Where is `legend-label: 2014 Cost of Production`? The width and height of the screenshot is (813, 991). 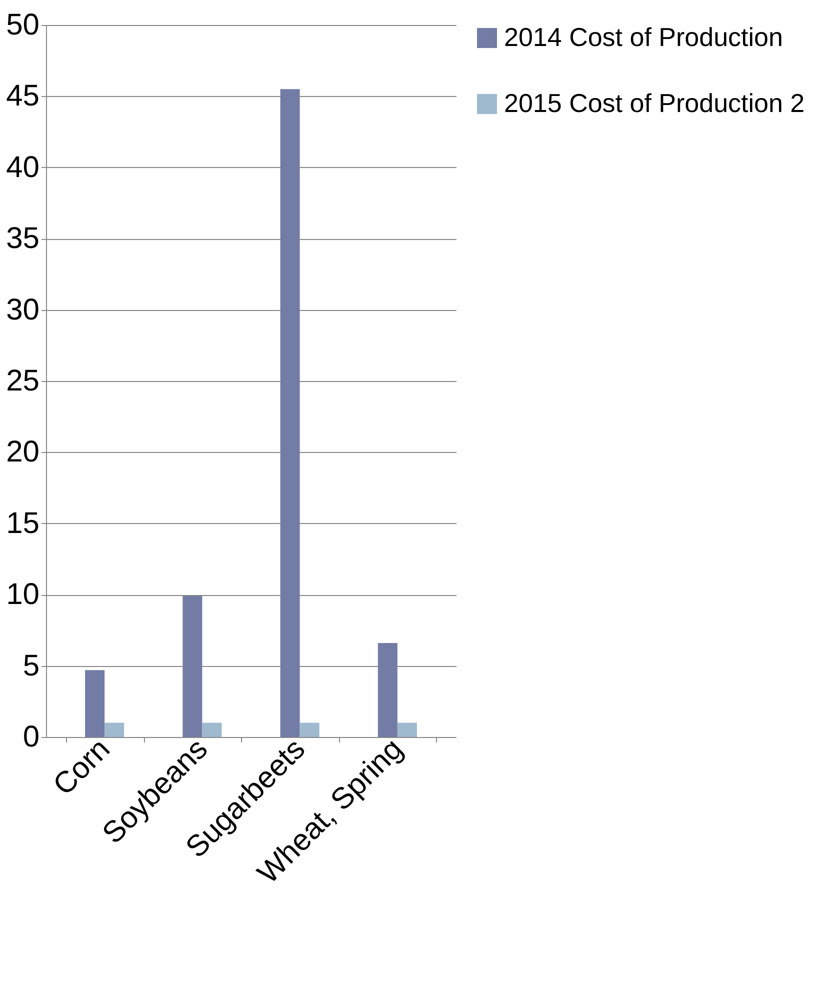 legend-label: 2014 Cost of Production is located at coordinates (643, 37).